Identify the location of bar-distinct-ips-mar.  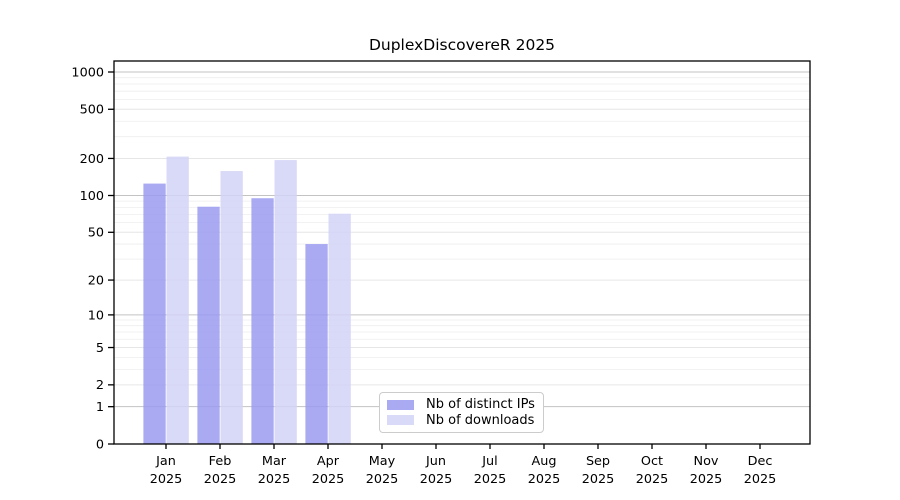
(262, 321).